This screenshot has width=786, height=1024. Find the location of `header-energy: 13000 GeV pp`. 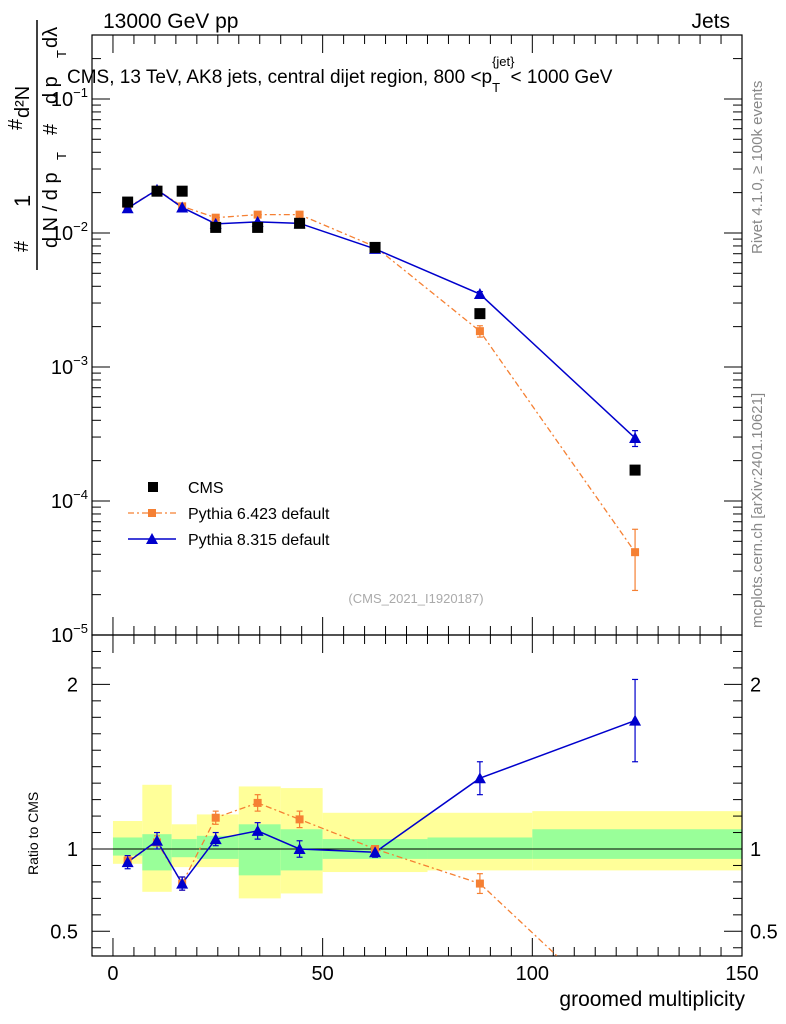

header-energy: 13000 GeV pp is located at coordinates (170, 21).